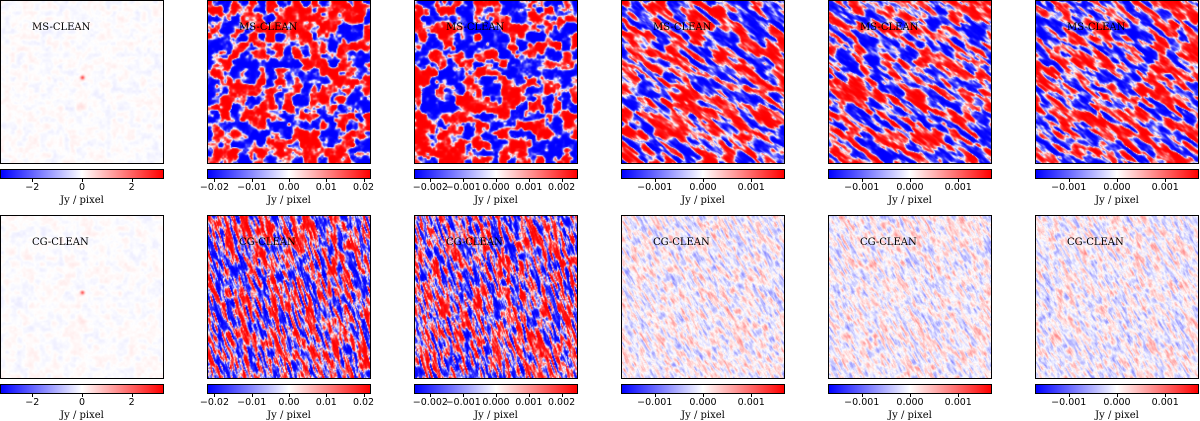  What do you see at coordinates (561, 402) in the screenshot?
I see `colorbar-tick-label: 0.002` at bounding box center [561, 402].